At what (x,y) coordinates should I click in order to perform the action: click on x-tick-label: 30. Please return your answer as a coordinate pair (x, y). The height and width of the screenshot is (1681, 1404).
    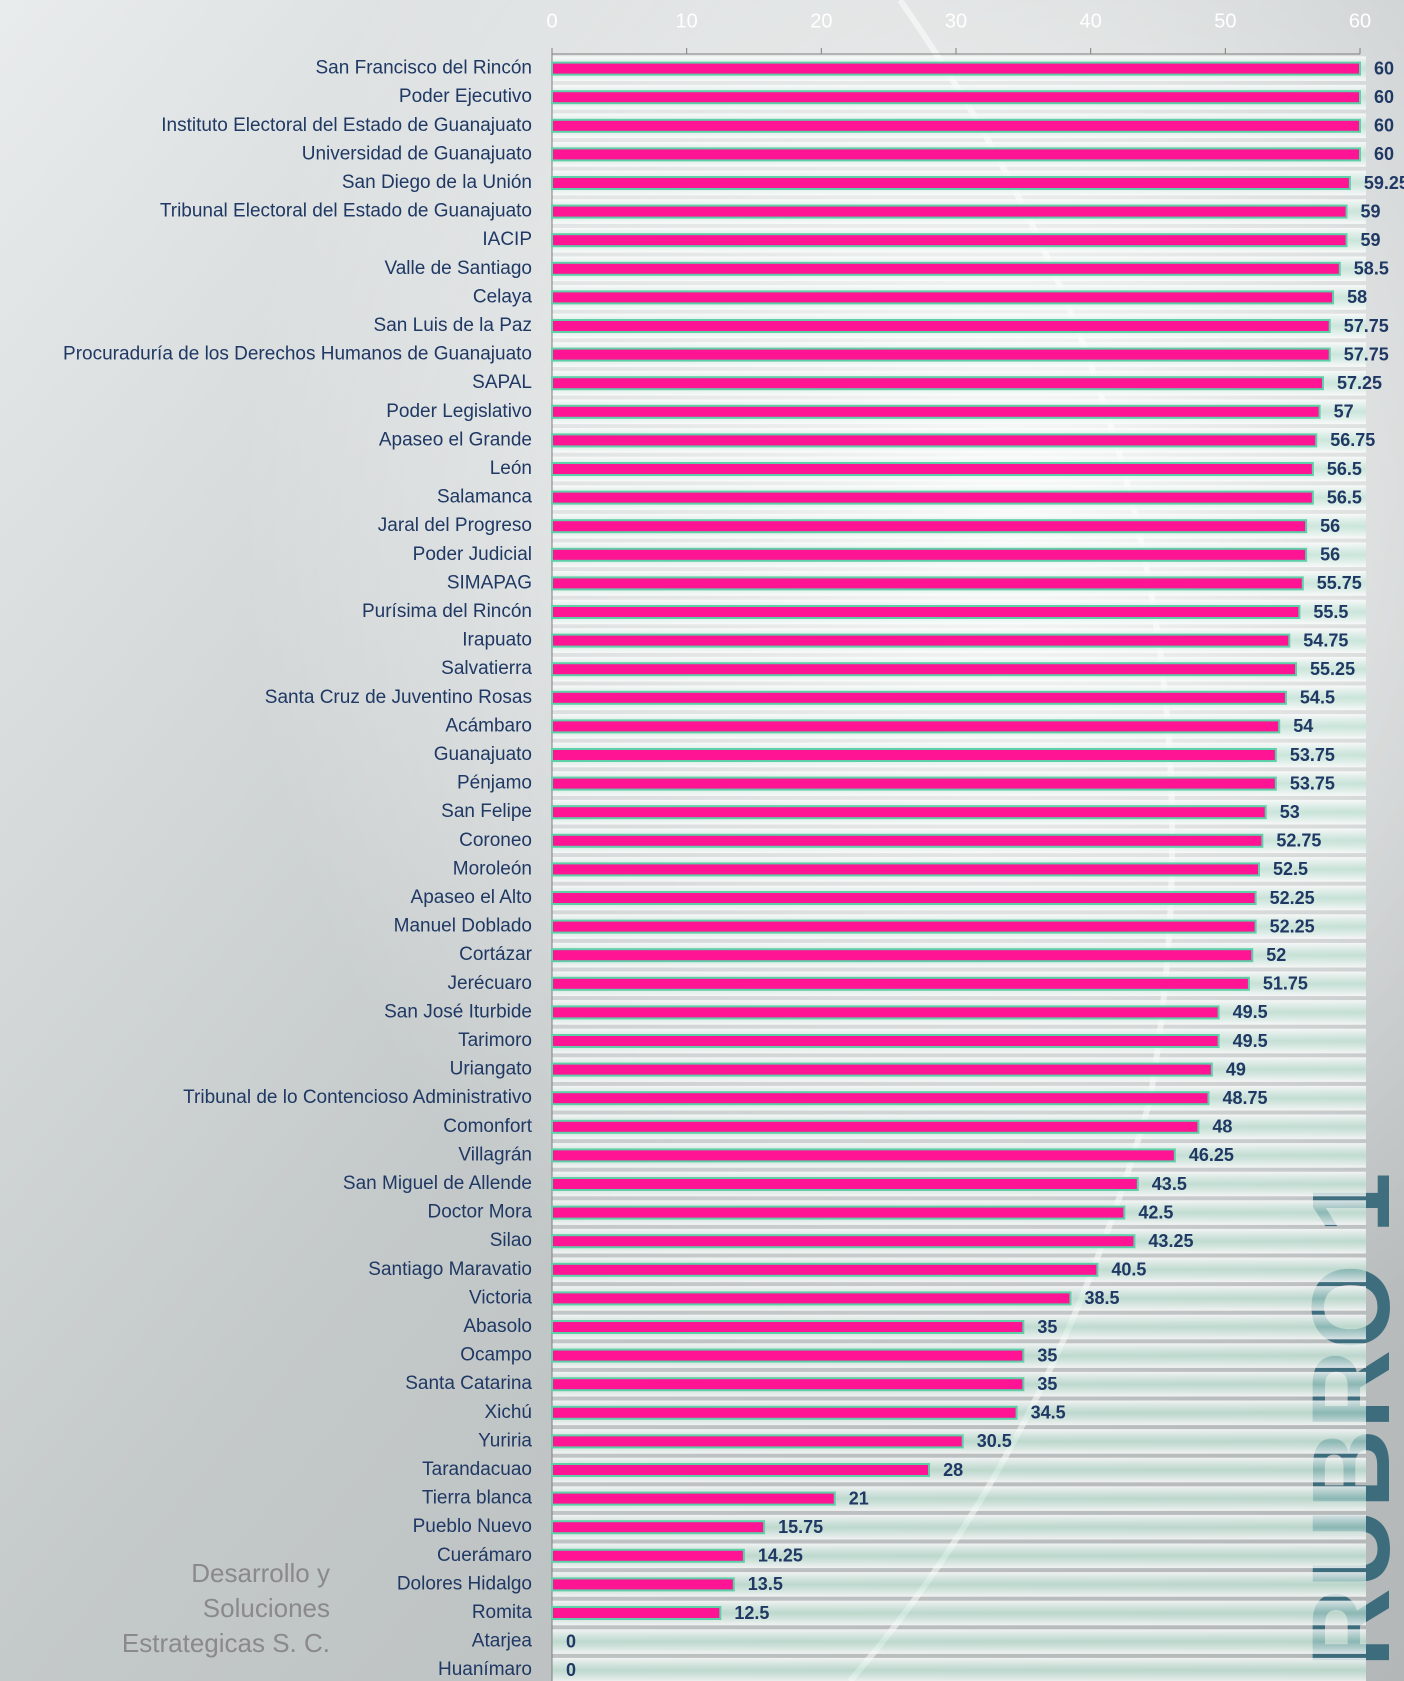
    Looking at the image, I should click on (956, 21).